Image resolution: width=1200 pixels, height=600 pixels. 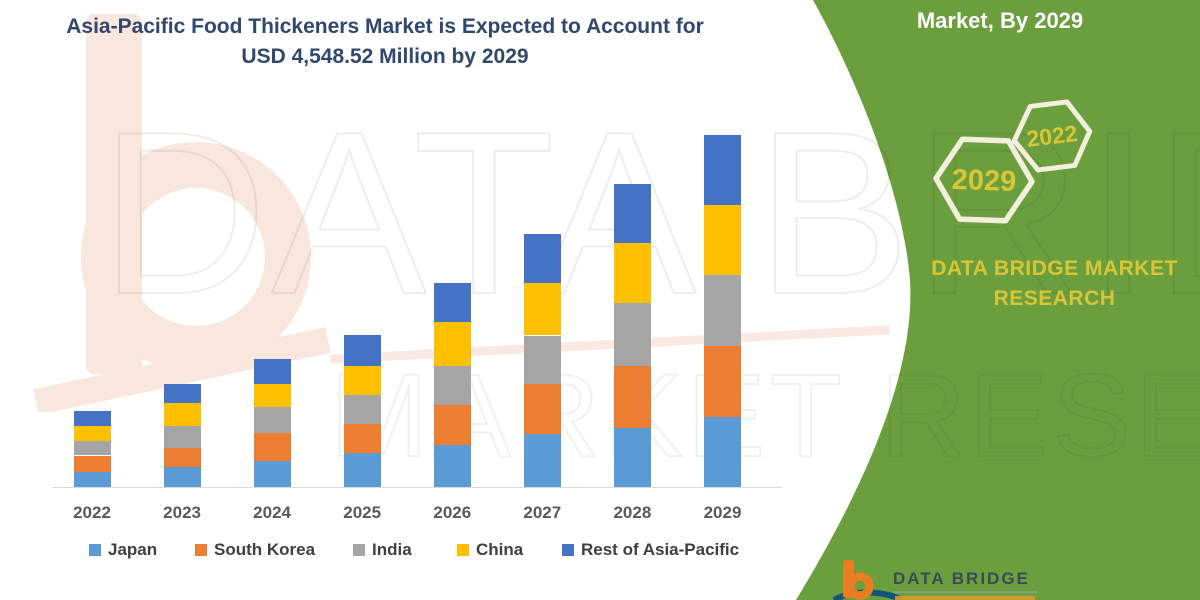 What do you see at coordinates (201, 550) in the screenshot?
I see `legend-swatch-south-korea` at bounding box center [201, 550].